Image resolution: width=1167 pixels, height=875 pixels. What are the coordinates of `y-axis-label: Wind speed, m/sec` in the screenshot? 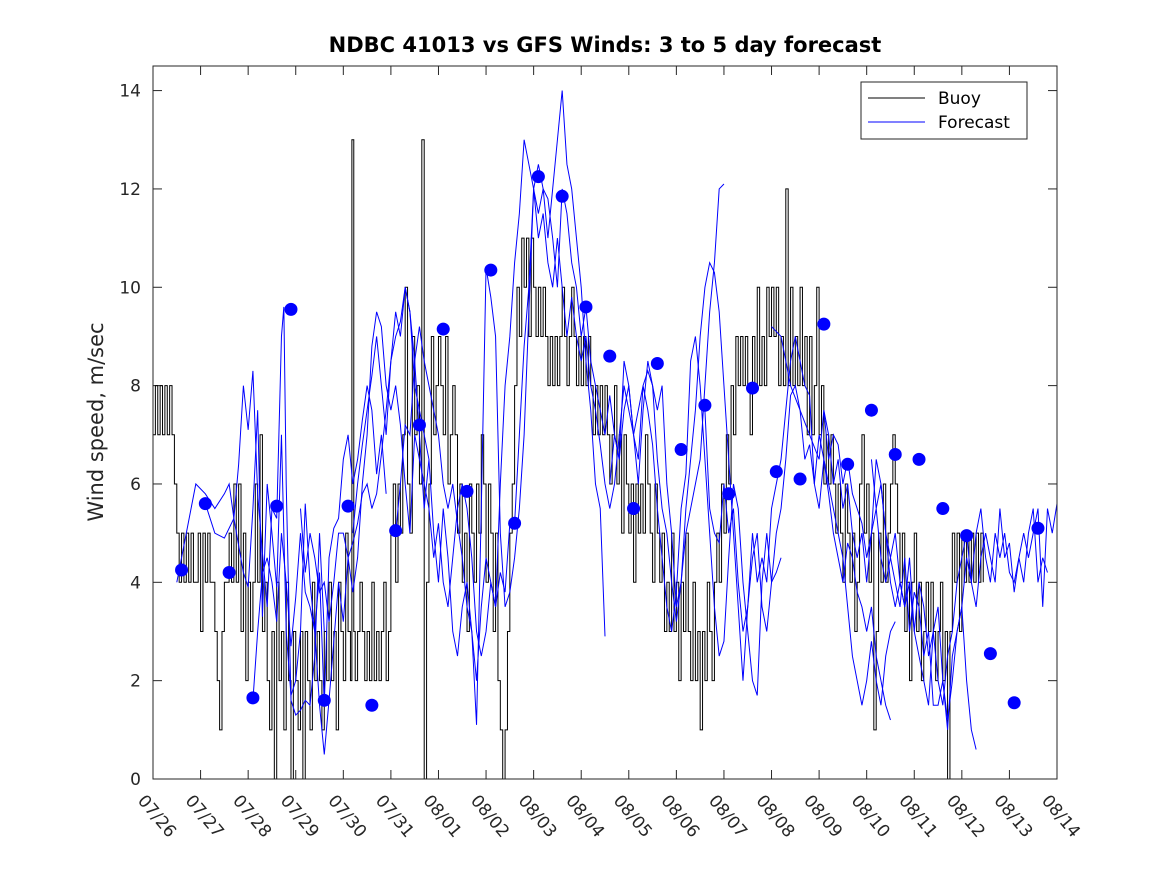 It's located at (96, 421).